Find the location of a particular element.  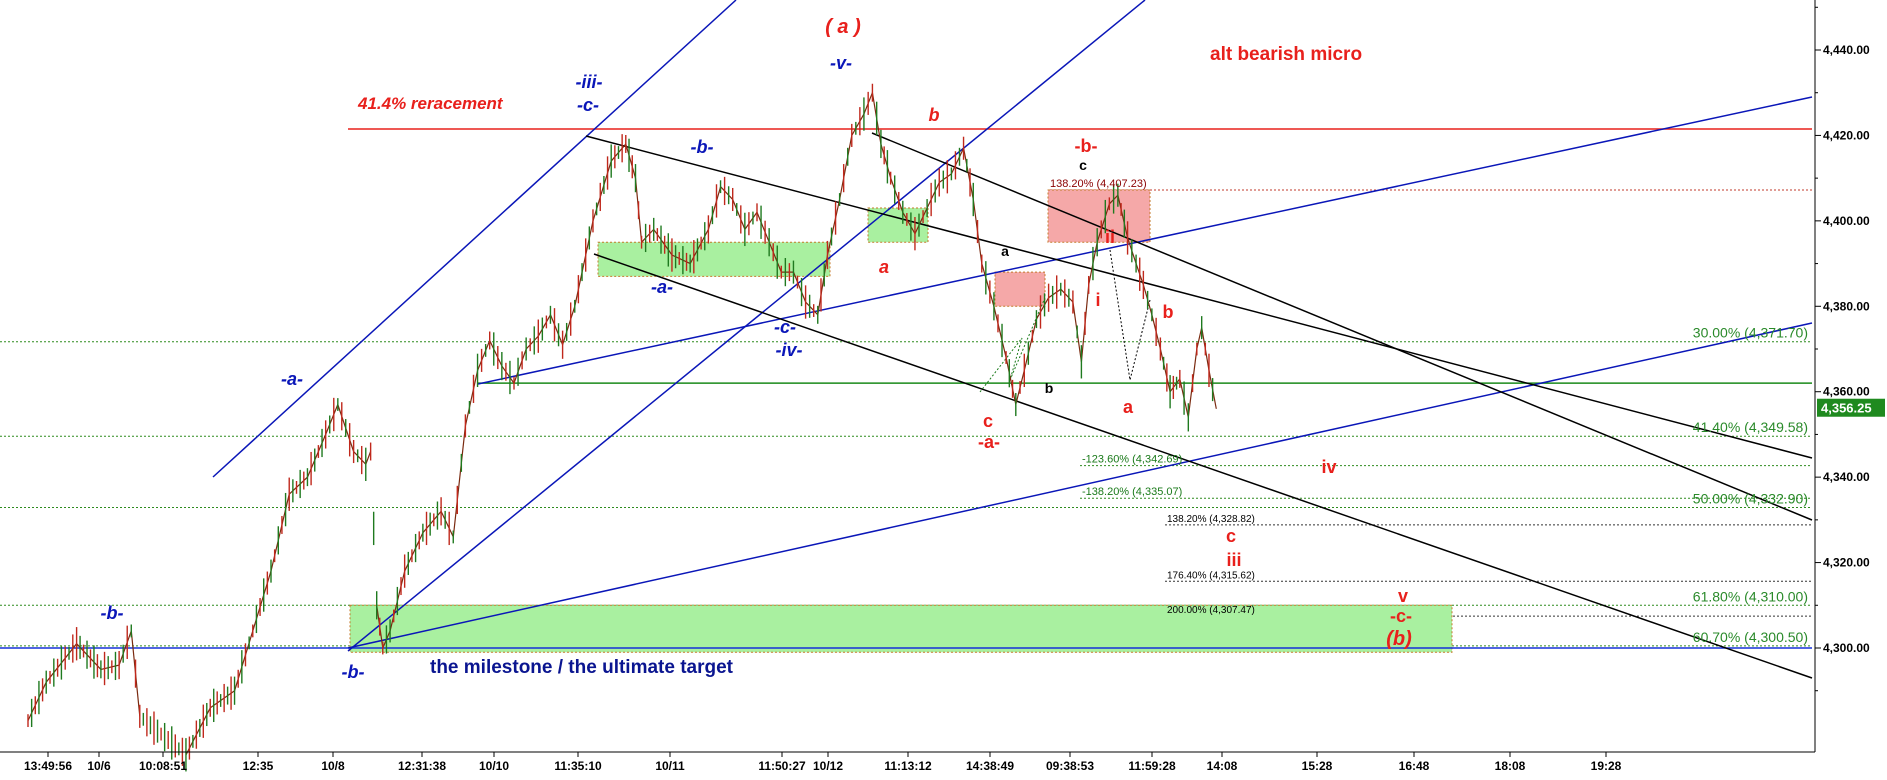

x-tick-label: 15:28 is located at coordinates (1317, 766).